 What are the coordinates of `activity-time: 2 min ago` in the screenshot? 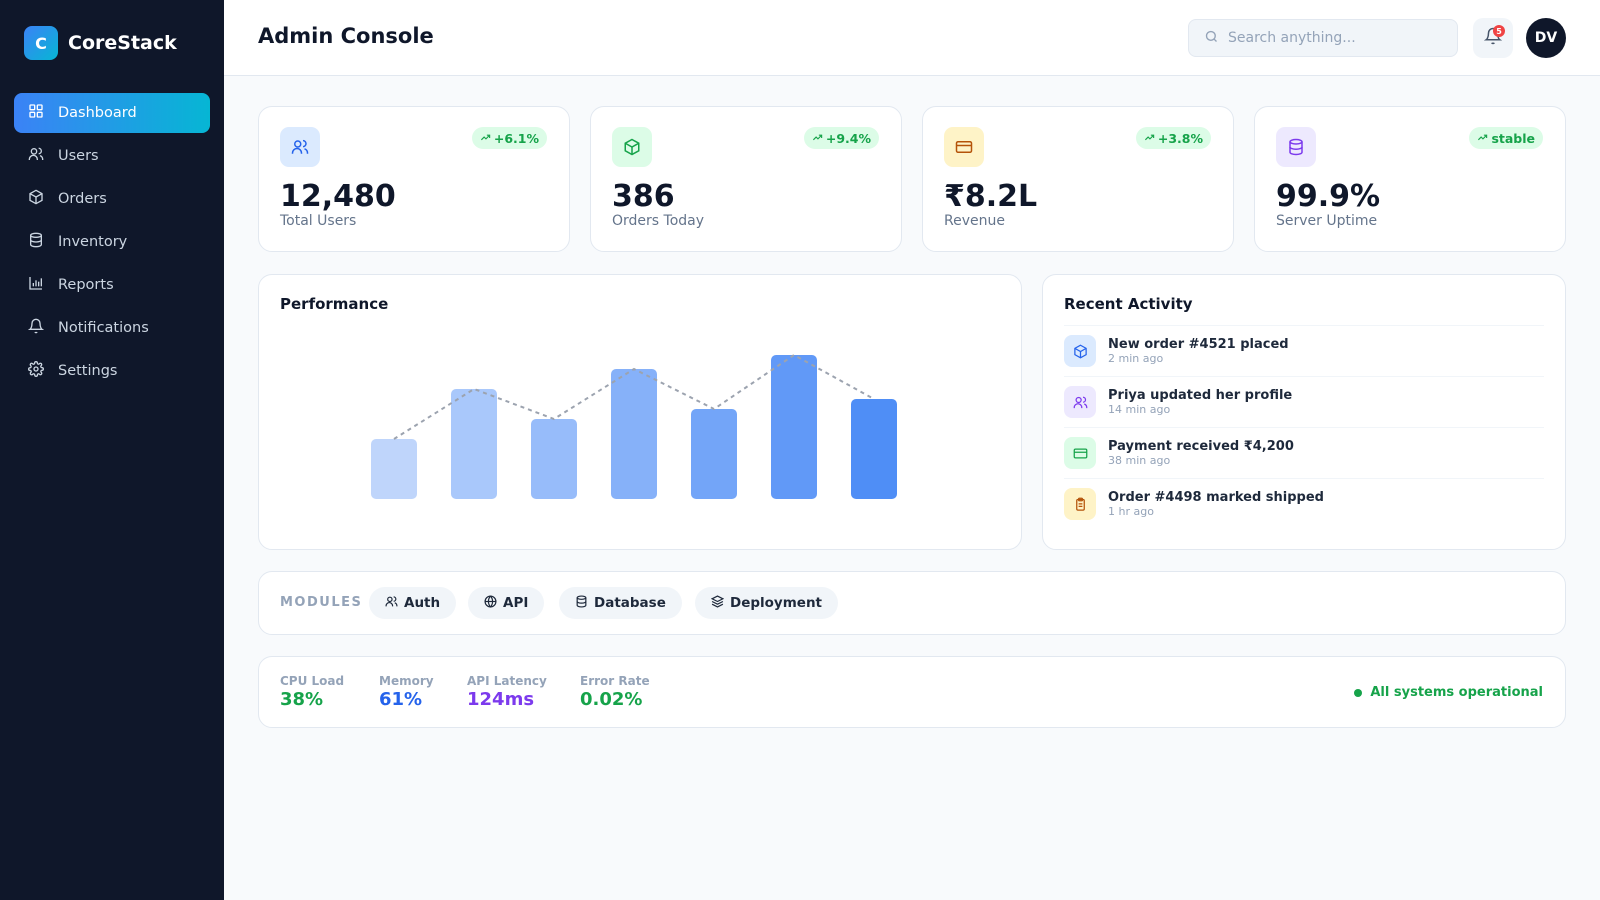 It's located at (1136, 358).